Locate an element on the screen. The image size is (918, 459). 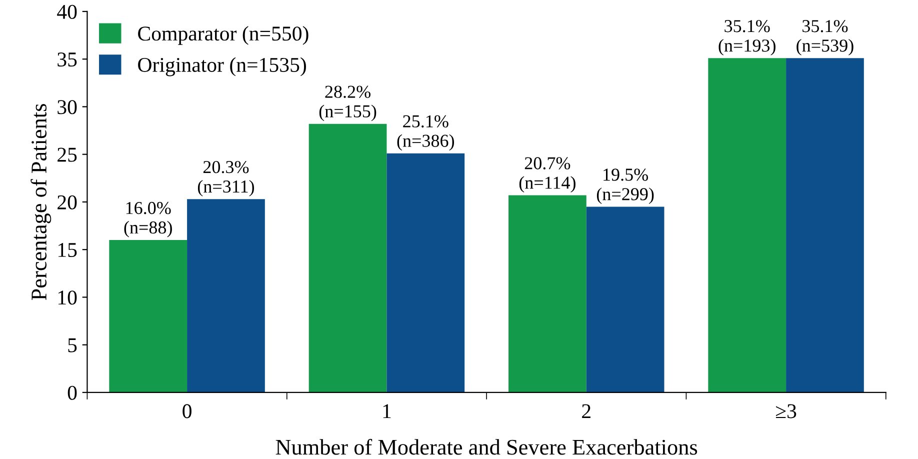
data-label: 25.1% (n=386) is located at coordinates (425, 133).